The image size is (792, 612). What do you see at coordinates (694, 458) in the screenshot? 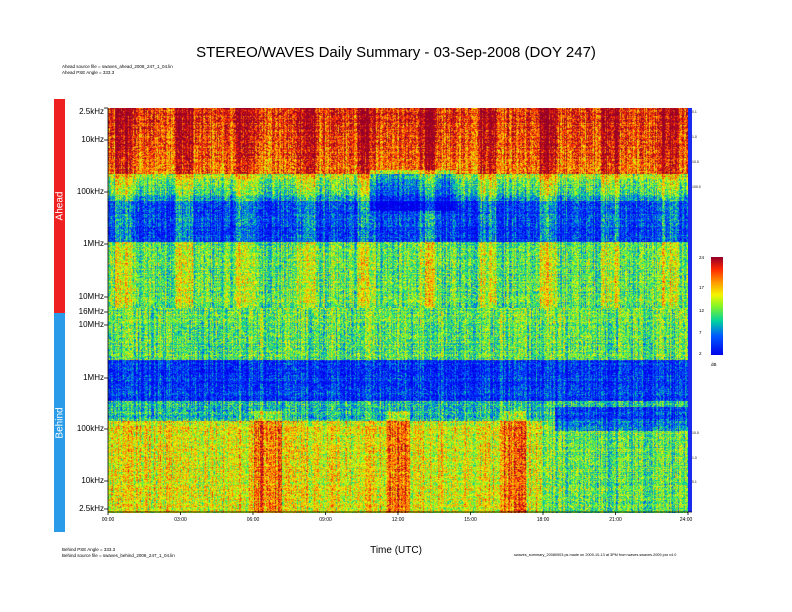
I see `right-tick-label-behind: 1.0` at bounding box center [694, 458].